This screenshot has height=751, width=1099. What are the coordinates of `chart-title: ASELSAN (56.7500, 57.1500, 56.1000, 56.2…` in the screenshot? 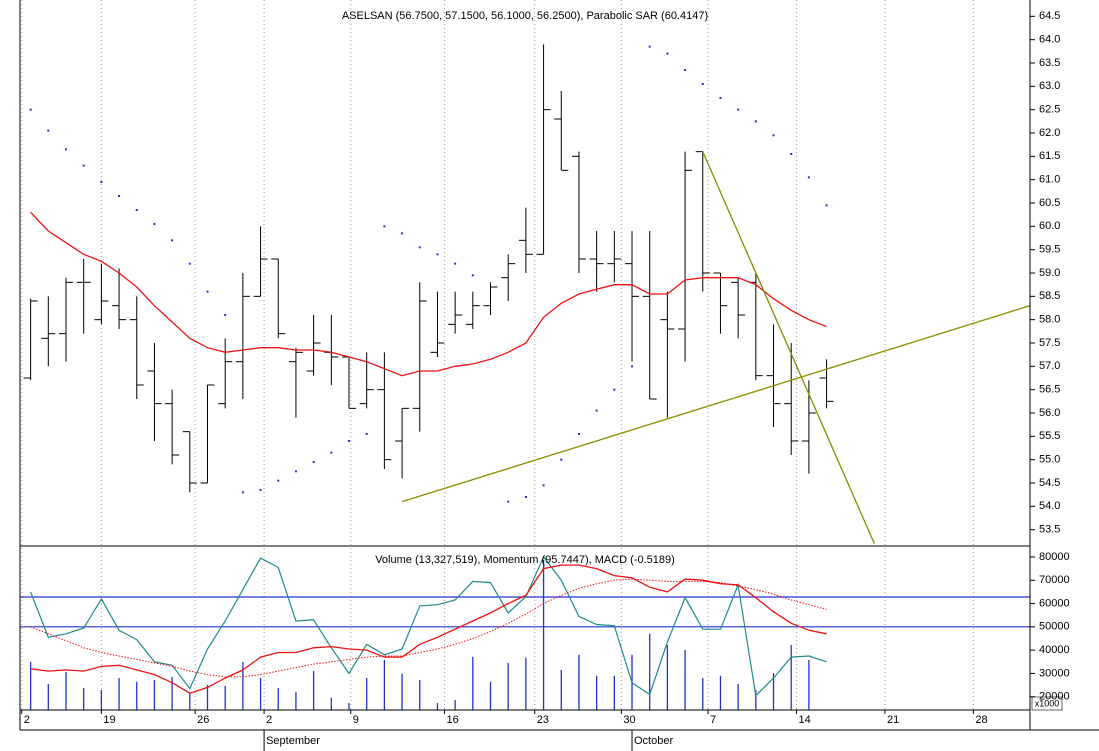 It's located at (525, 16).